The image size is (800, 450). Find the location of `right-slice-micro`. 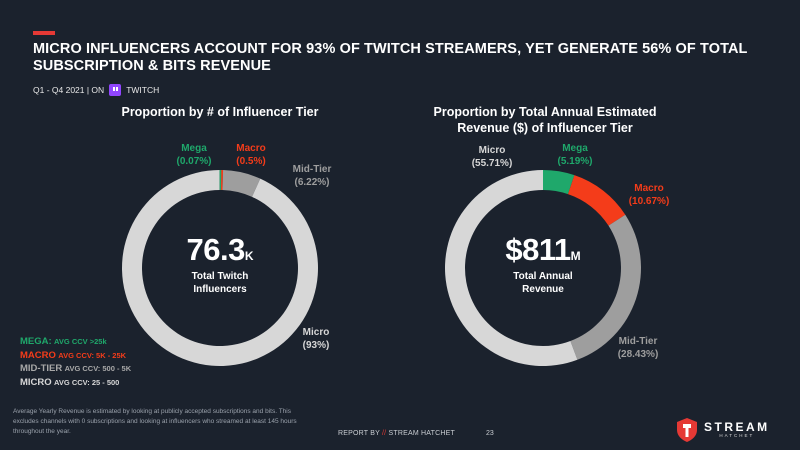

right-slice-micro is located at coordinates (511, 268).